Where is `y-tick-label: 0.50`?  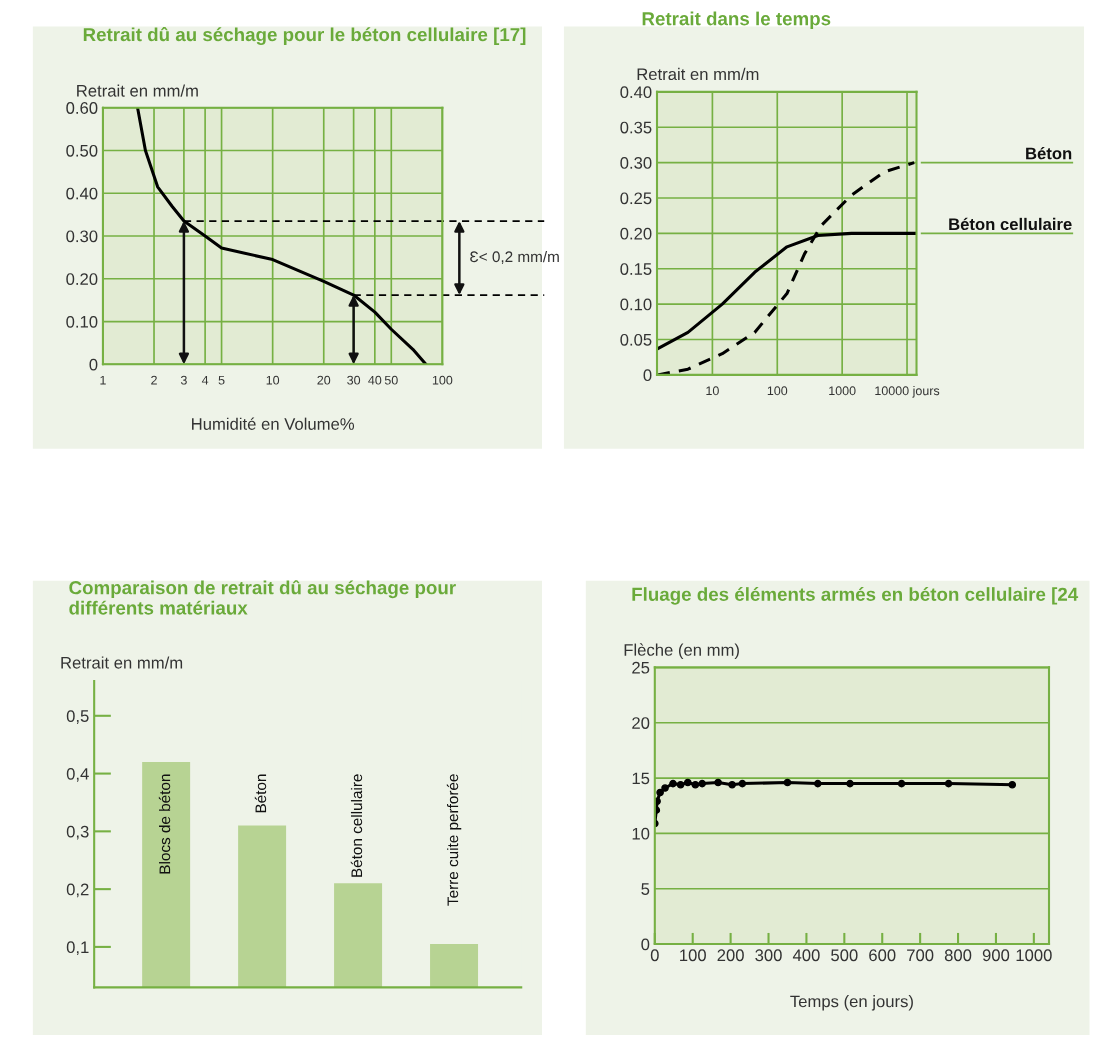 y-tick-label: 0.50 is located at coordinates (82, 150).